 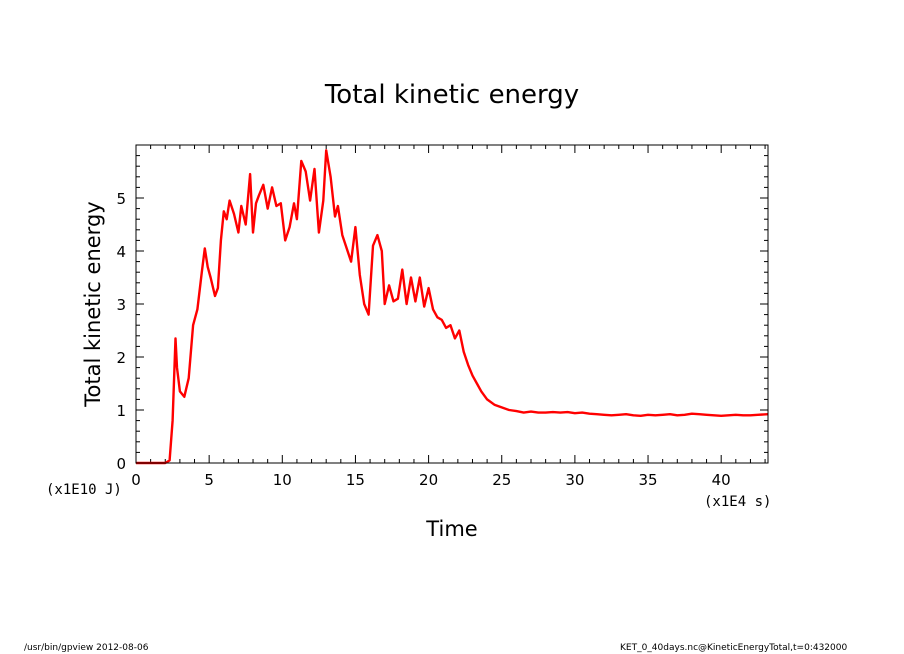 What do you see at coordinates (136, 480) in the screenshot?
I see `x-tick-label: 0` at bounding box center [136, 480].